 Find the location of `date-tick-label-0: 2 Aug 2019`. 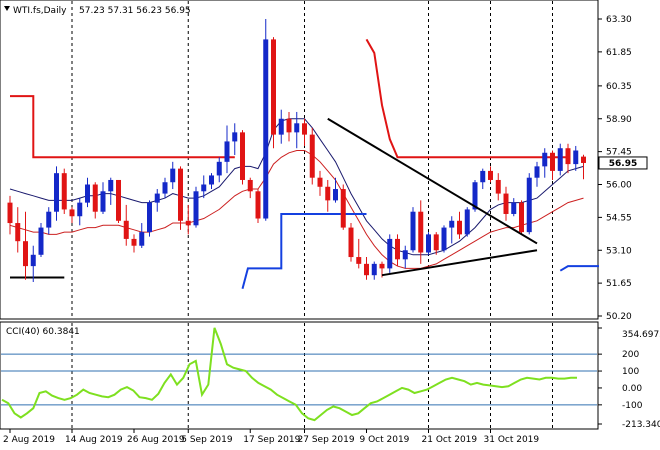

date-tick-label-0: 2 Aug 2019 is located at coordinates (29, 440).